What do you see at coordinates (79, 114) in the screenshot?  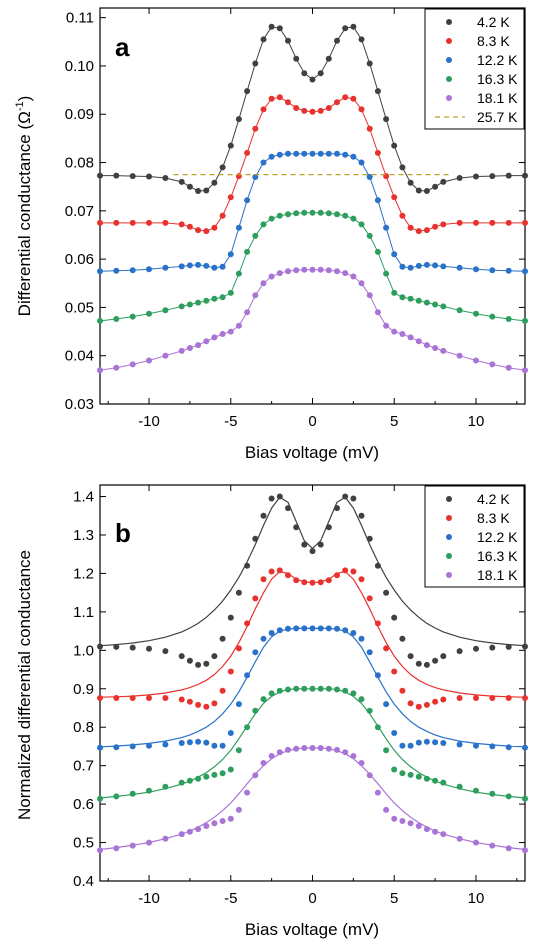 I see `a-ytick-label: 0.09` at bounding box center [79, 114].